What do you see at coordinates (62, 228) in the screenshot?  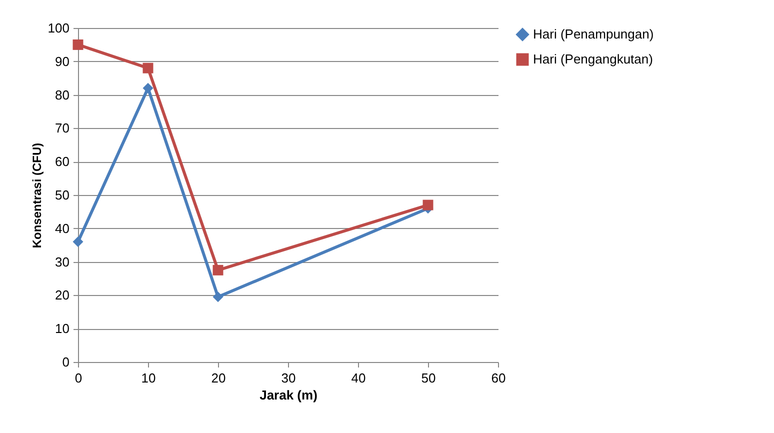 I see `y-tick-label: 40` at bounding box center [62, 228].